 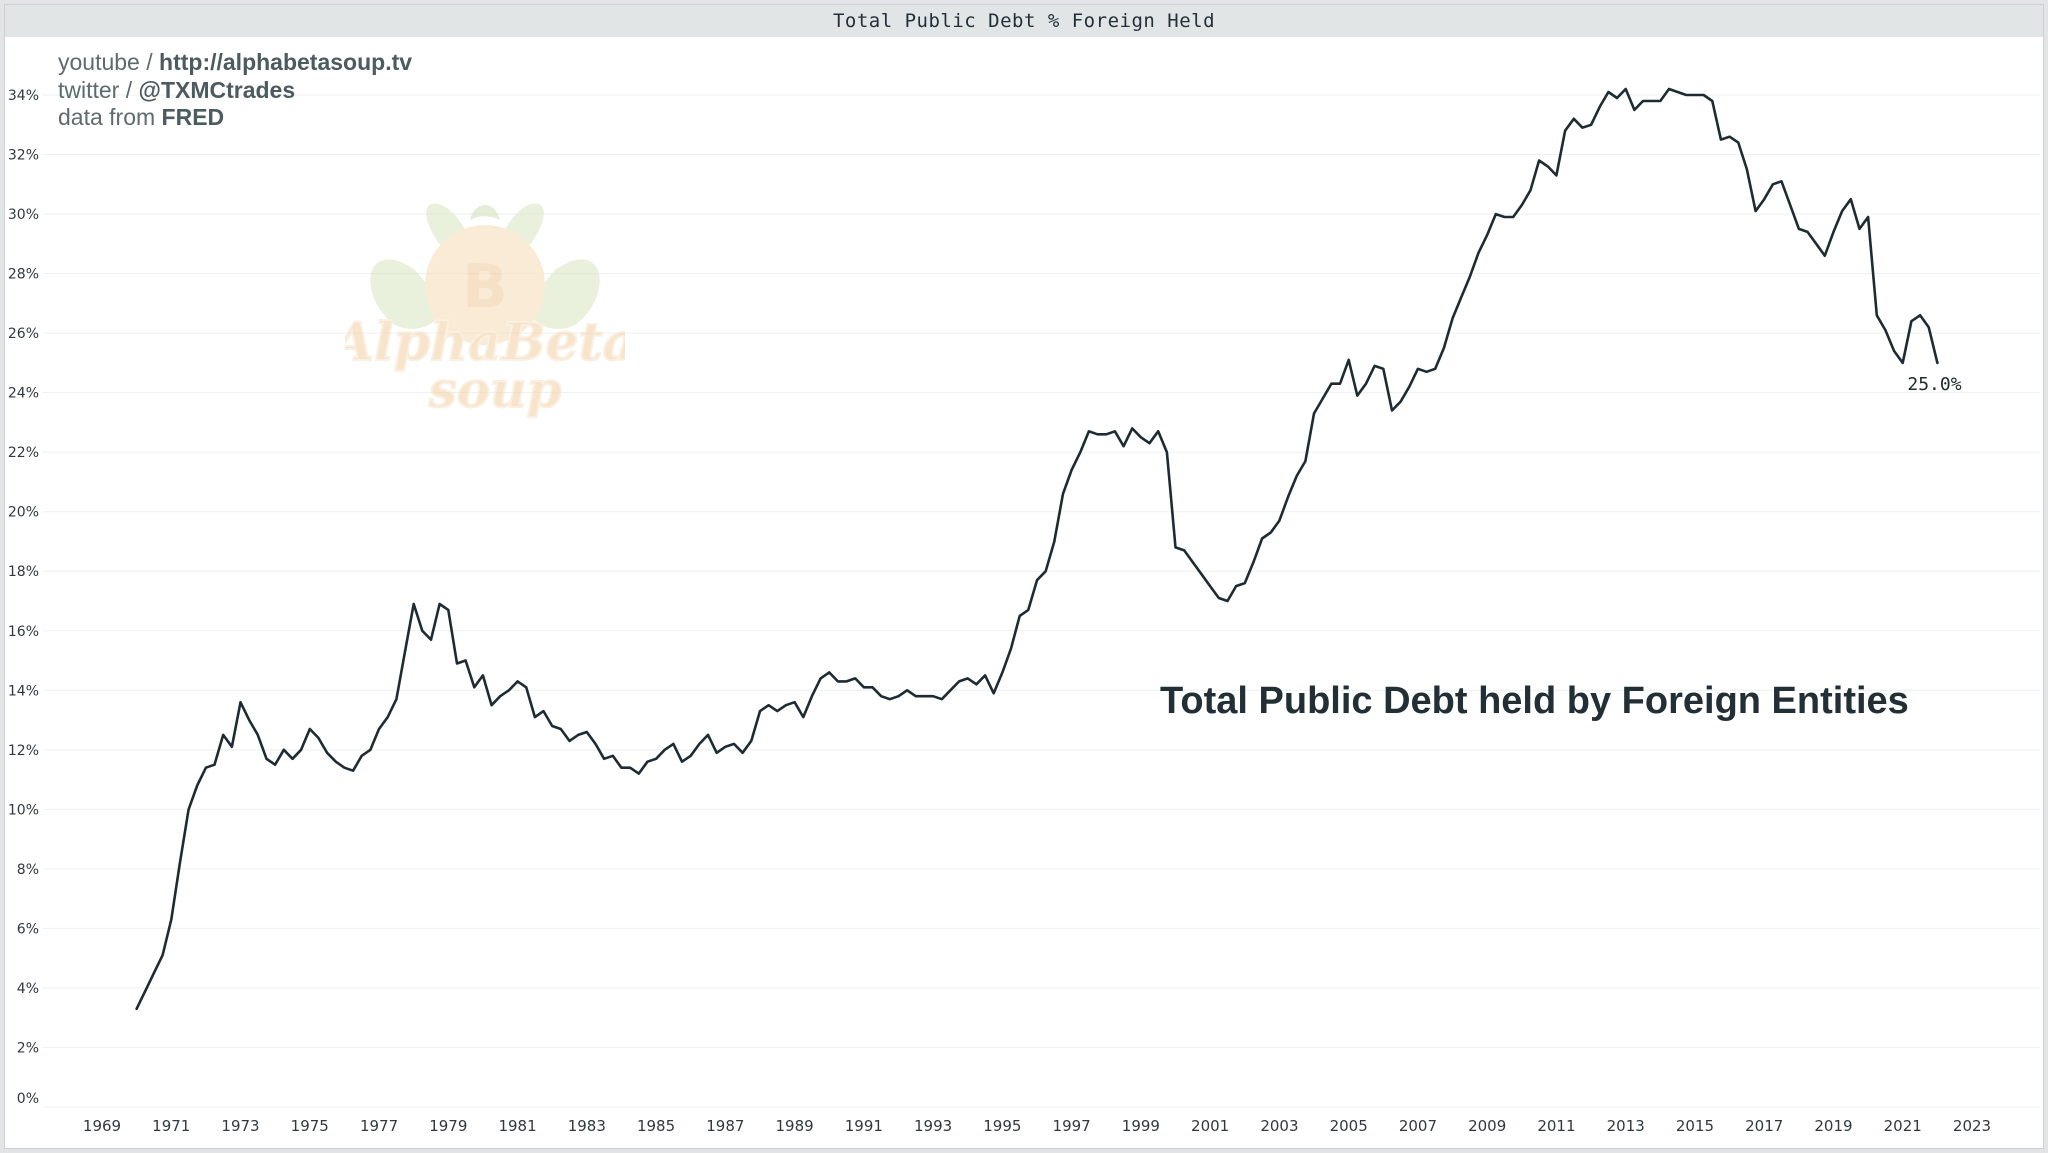 I want to click on svg-text: soup, so click(x=495, y=389).